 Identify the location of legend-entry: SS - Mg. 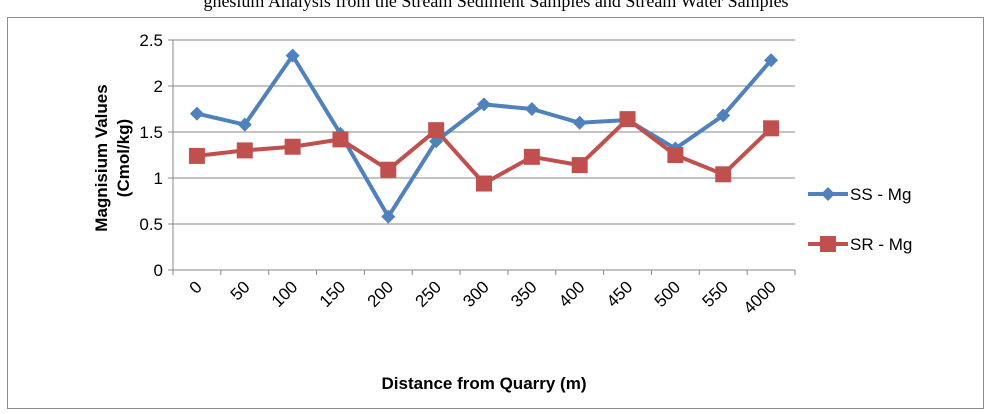
(859, 194).